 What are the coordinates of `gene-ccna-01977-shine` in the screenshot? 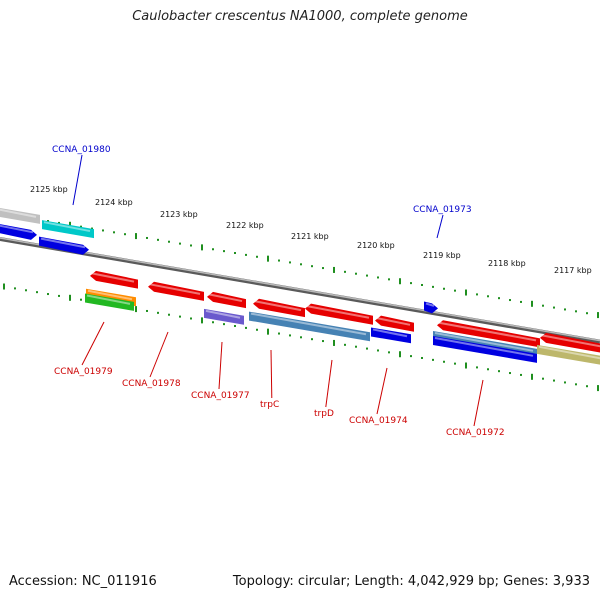 It's located at (223, 314).